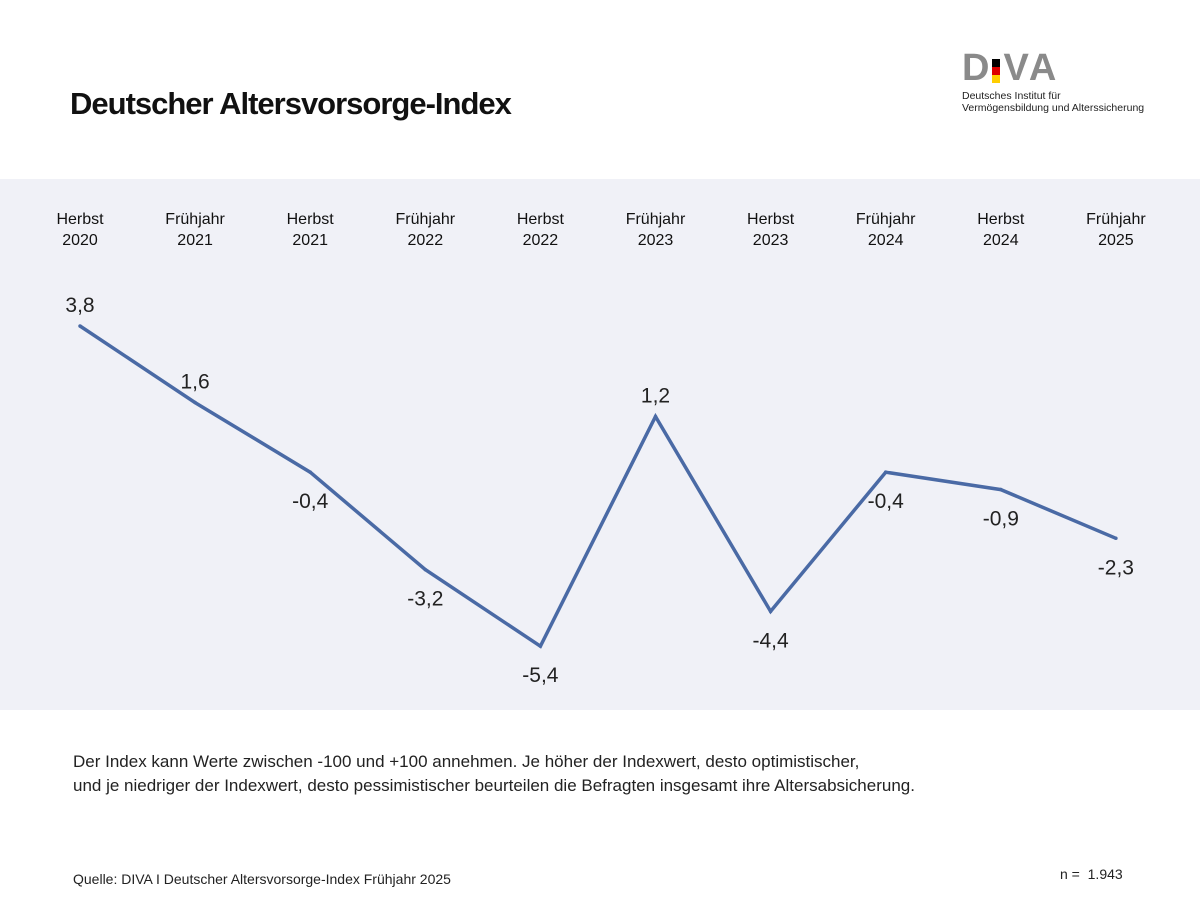 The height and width of the screenshot is (918, 1200). I want to click on period-label: Herbst 2022, so click(540, 230).